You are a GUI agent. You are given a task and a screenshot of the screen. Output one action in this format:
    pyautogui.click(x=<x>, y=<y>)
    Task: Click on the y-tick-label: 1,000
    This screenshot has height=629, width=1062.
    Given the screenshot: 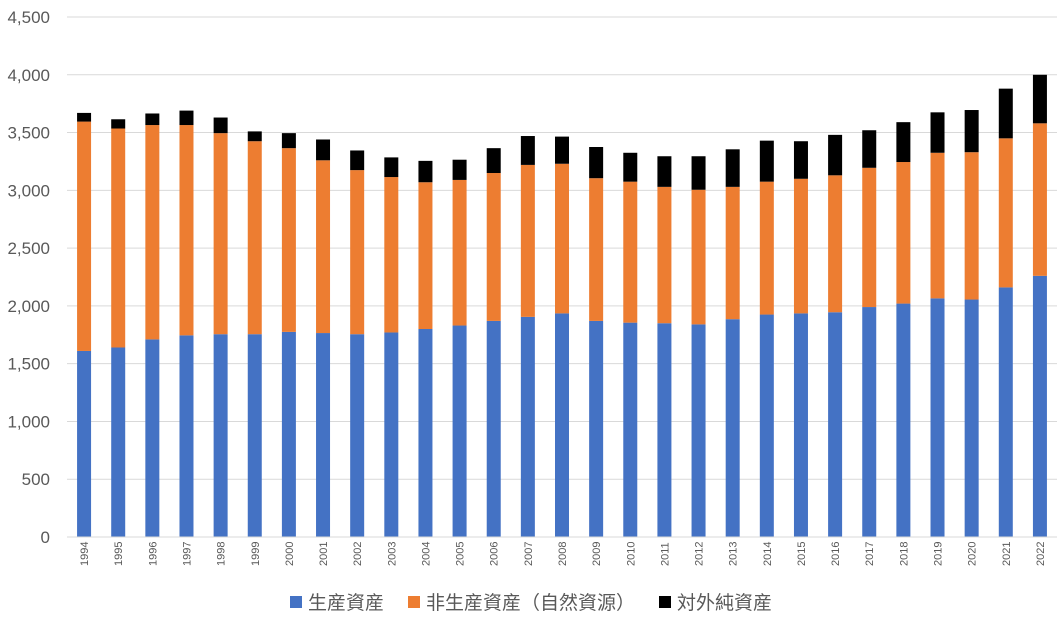 What is the action you would take?
    pyautogui.click(x=28, y=421)
    